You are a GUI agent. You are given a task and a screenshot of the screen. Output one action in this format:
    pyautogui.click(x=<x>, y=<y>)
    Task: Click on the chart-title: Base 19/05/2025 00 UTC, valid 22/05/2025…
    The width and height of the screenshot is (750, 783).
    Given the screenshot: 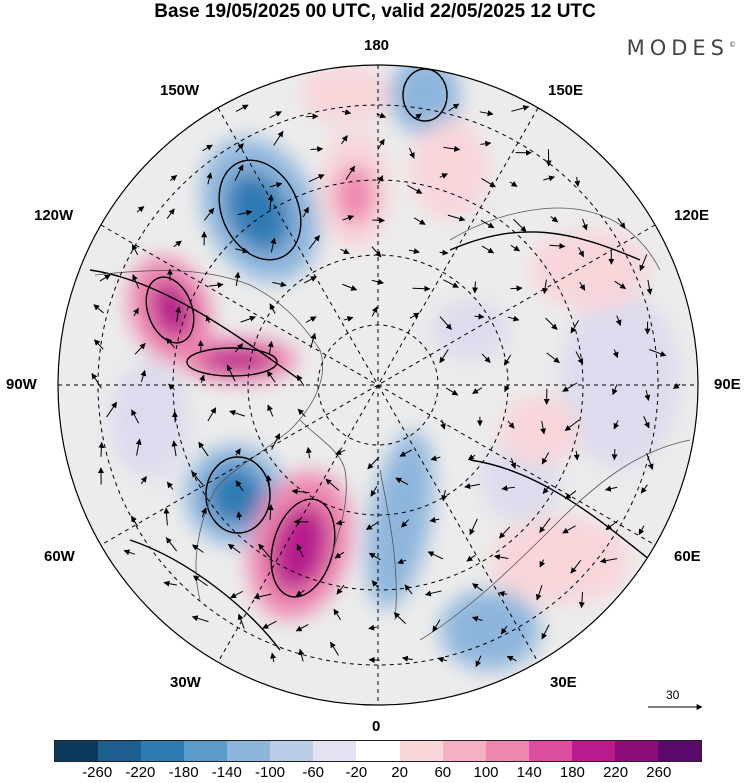 What is the action you would take?
    pyautogui.click(x=375, y=11)
    